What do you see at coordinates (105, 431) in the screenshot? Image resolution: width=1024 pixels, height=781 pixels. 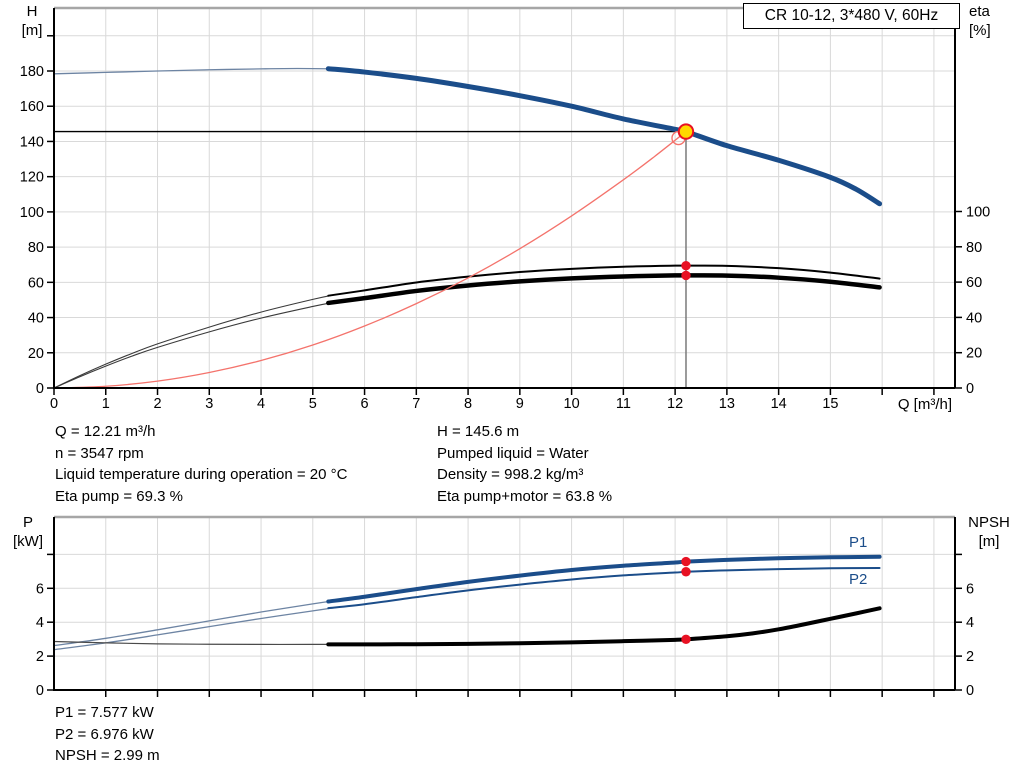 I see `duty-flow-text: Q = 12.21 m³/h` at bounding box center [105, 431].